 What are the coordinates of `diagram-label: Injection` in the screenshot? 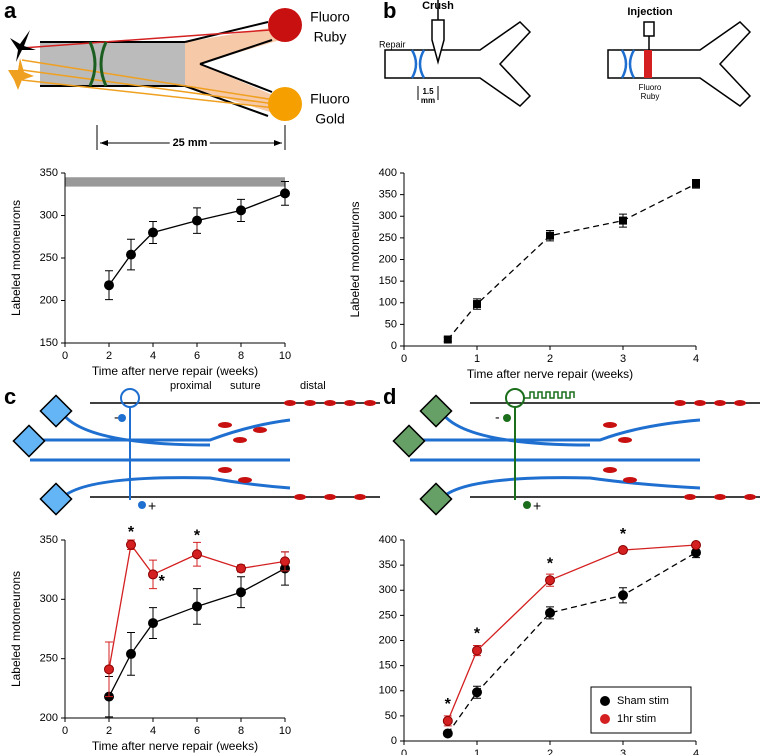 It's located at (650, 12).